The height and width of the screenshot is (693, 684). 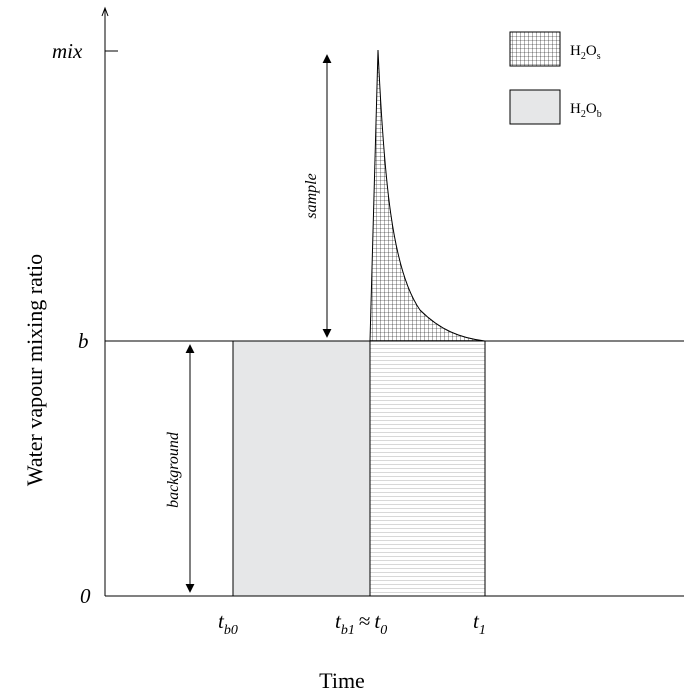 I want to click on striped-region, so click(x=427, y=468).